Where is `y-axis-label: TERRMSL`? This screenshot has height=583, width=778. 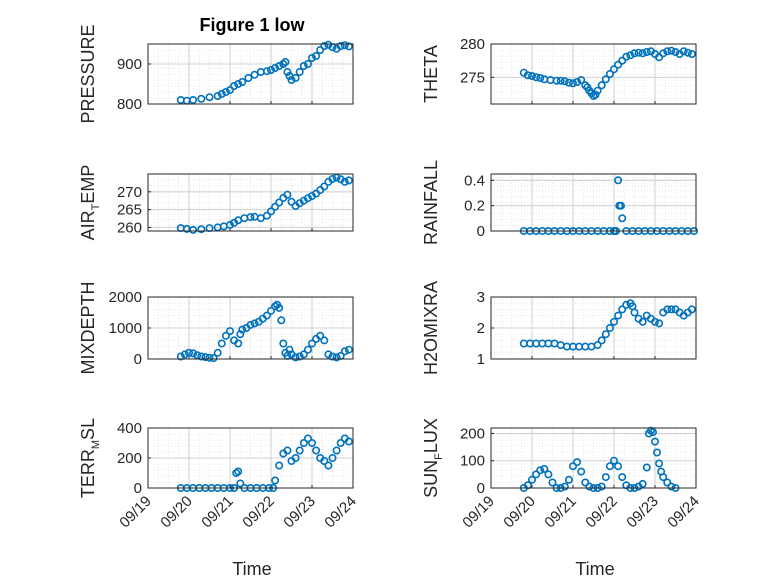
y-axis-label: TERRMSL is located at coordinates (90, 458).